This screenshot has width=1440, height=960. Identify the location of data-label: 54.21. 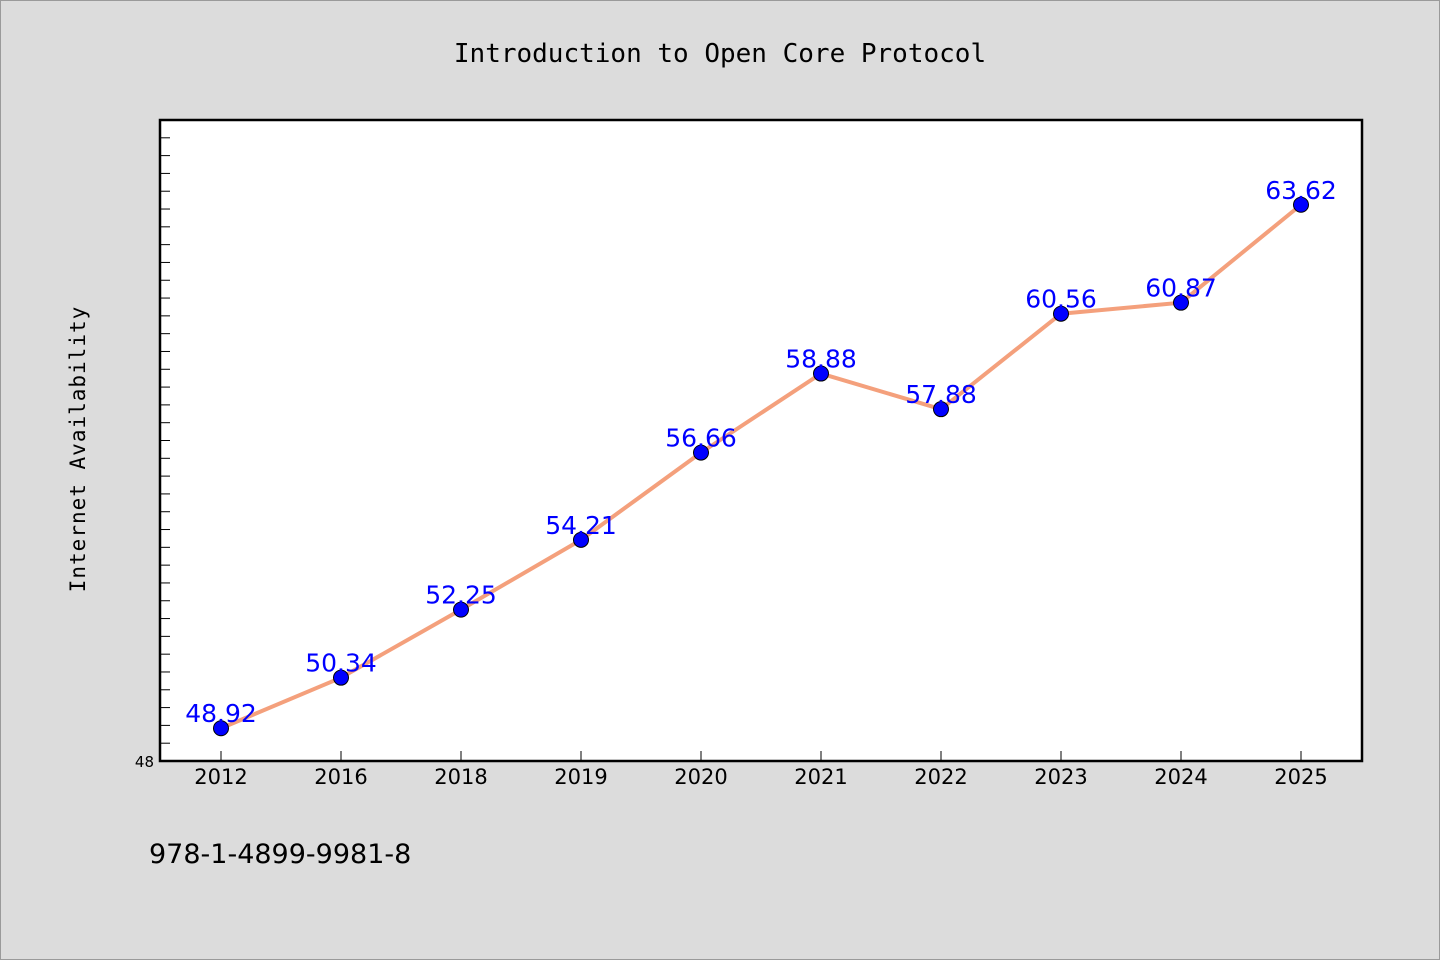
(581, 525).